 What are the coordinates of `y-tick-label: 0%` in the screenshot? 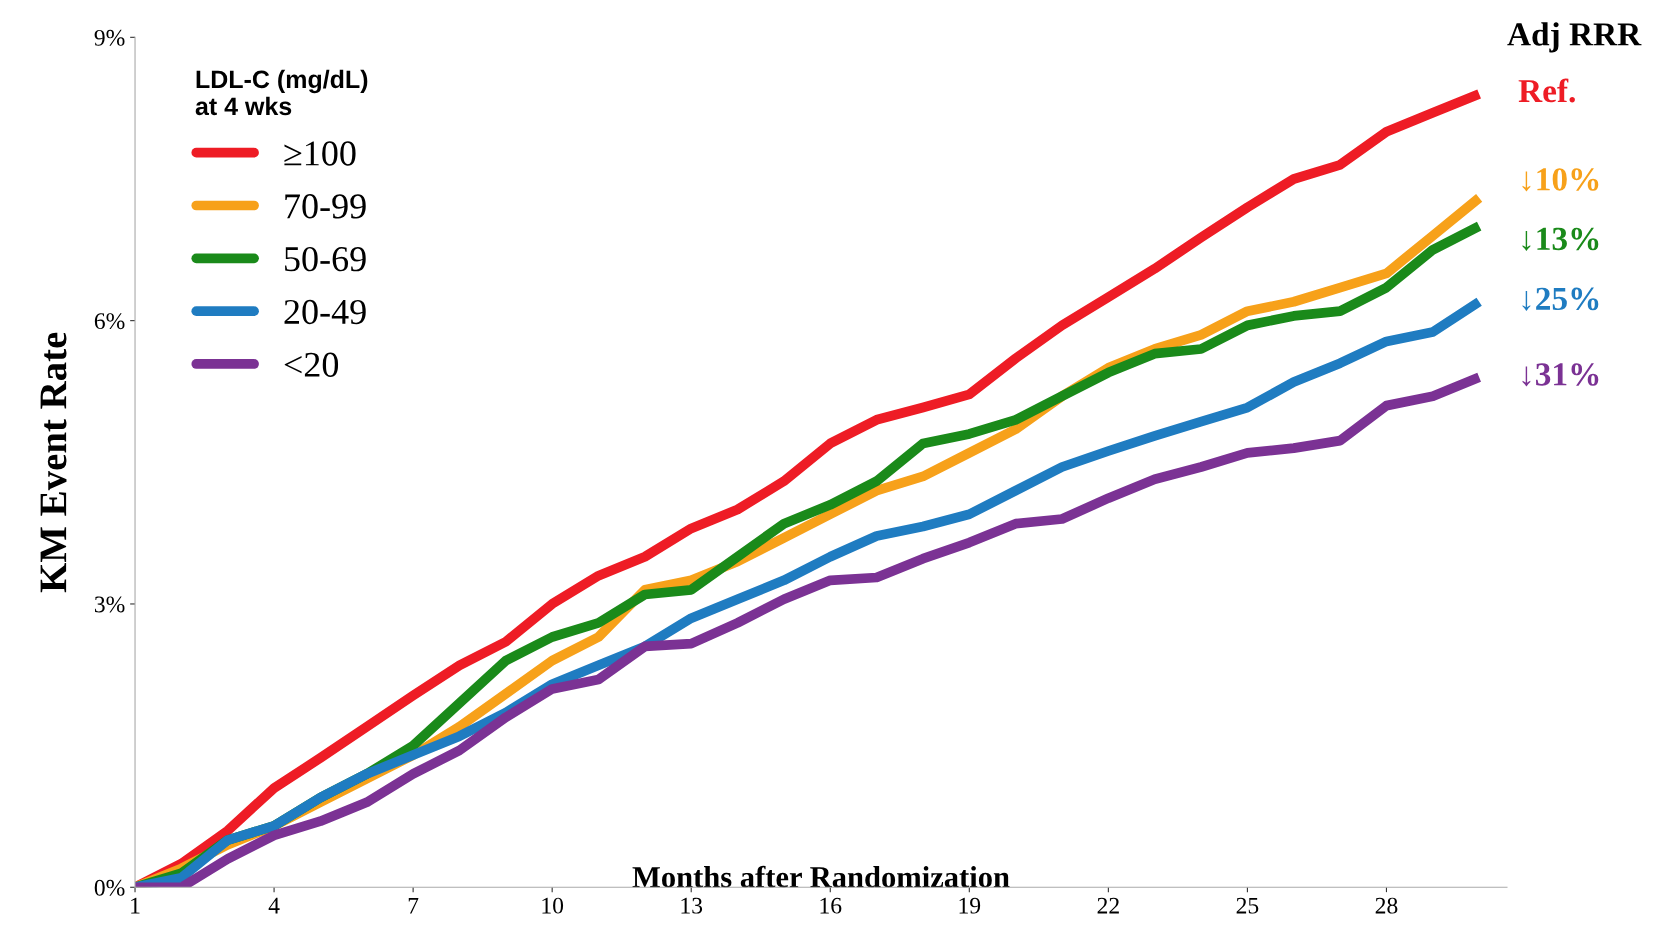 It's located at (109, 887).